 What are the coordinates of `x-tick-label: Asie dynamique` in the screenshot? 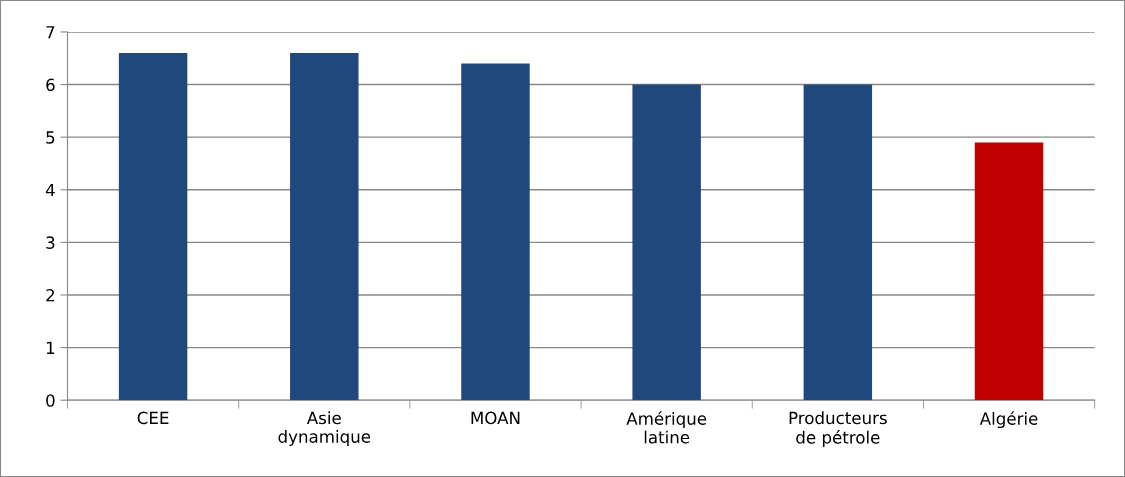 It's located at (324, 429).